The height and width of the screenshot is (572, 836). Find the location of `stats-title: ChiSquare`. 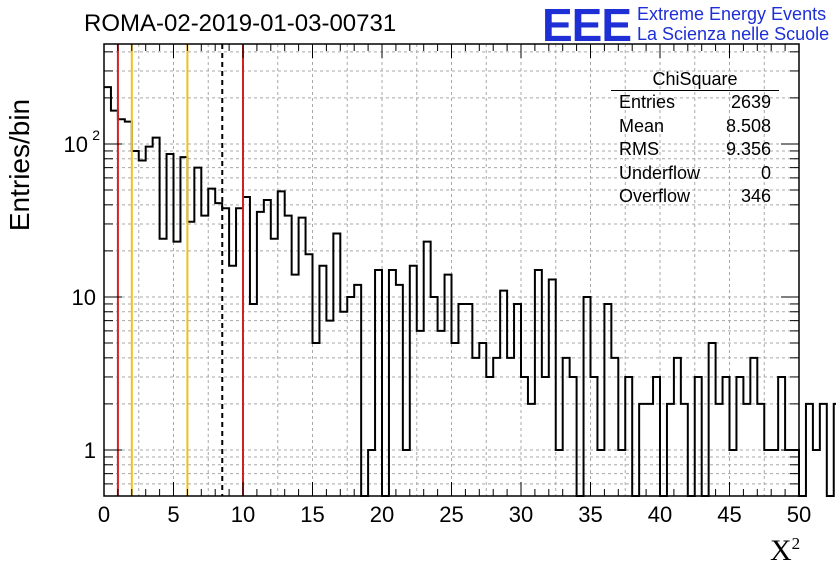

stats-title: ChiSquare is located at coordinates (695, 79).